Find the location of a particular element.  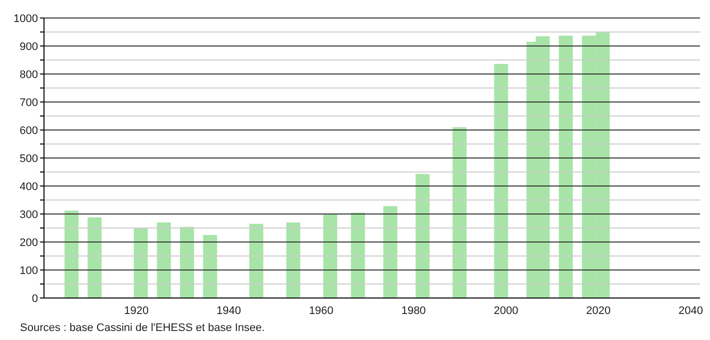

y-tick-label: 600 is located at coordinates (29, 130).